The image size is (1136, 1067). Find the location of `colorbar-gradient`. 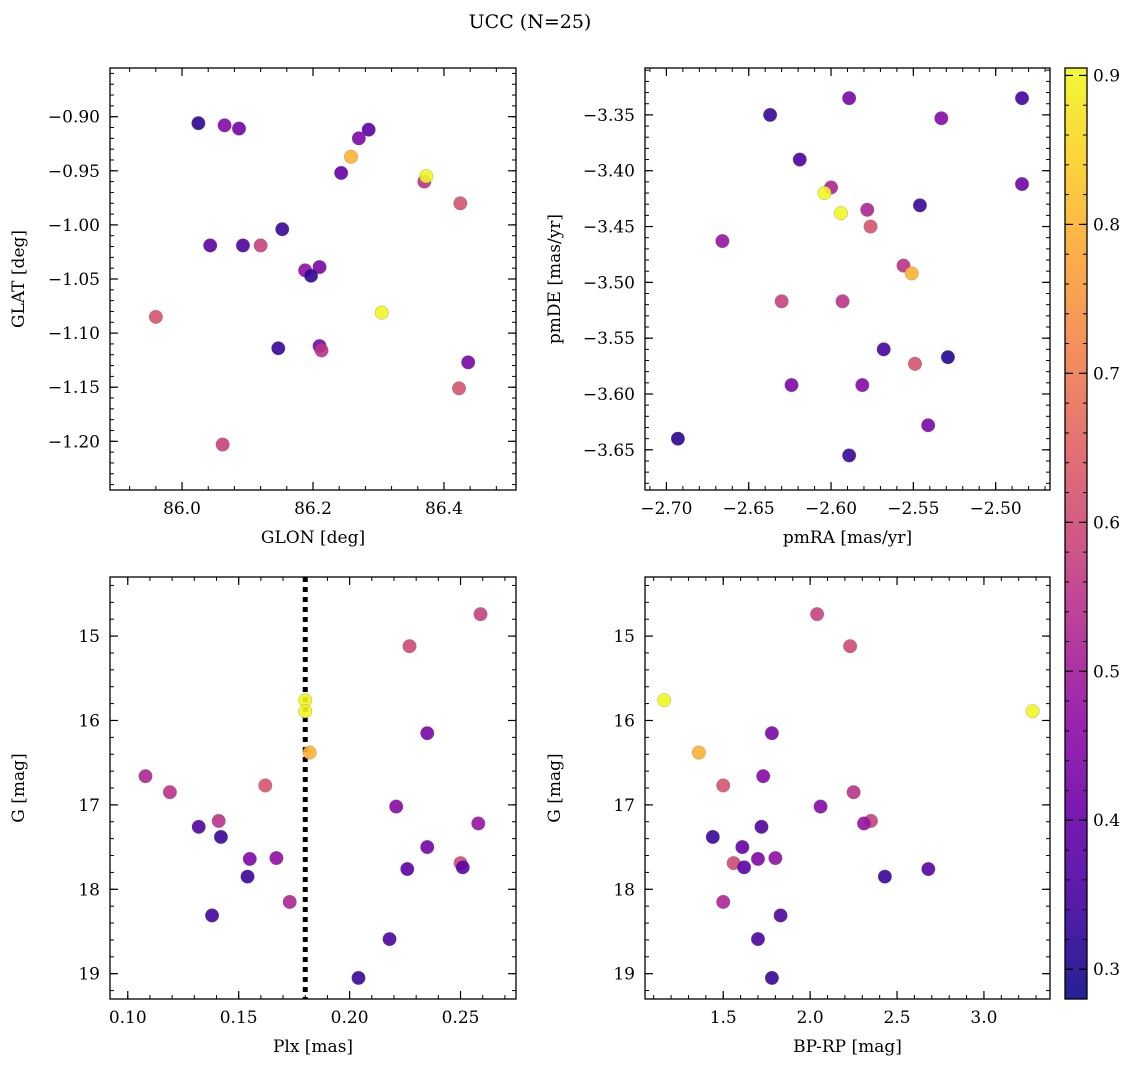

colorbar-gradient is located at coordinates (1076, 533).